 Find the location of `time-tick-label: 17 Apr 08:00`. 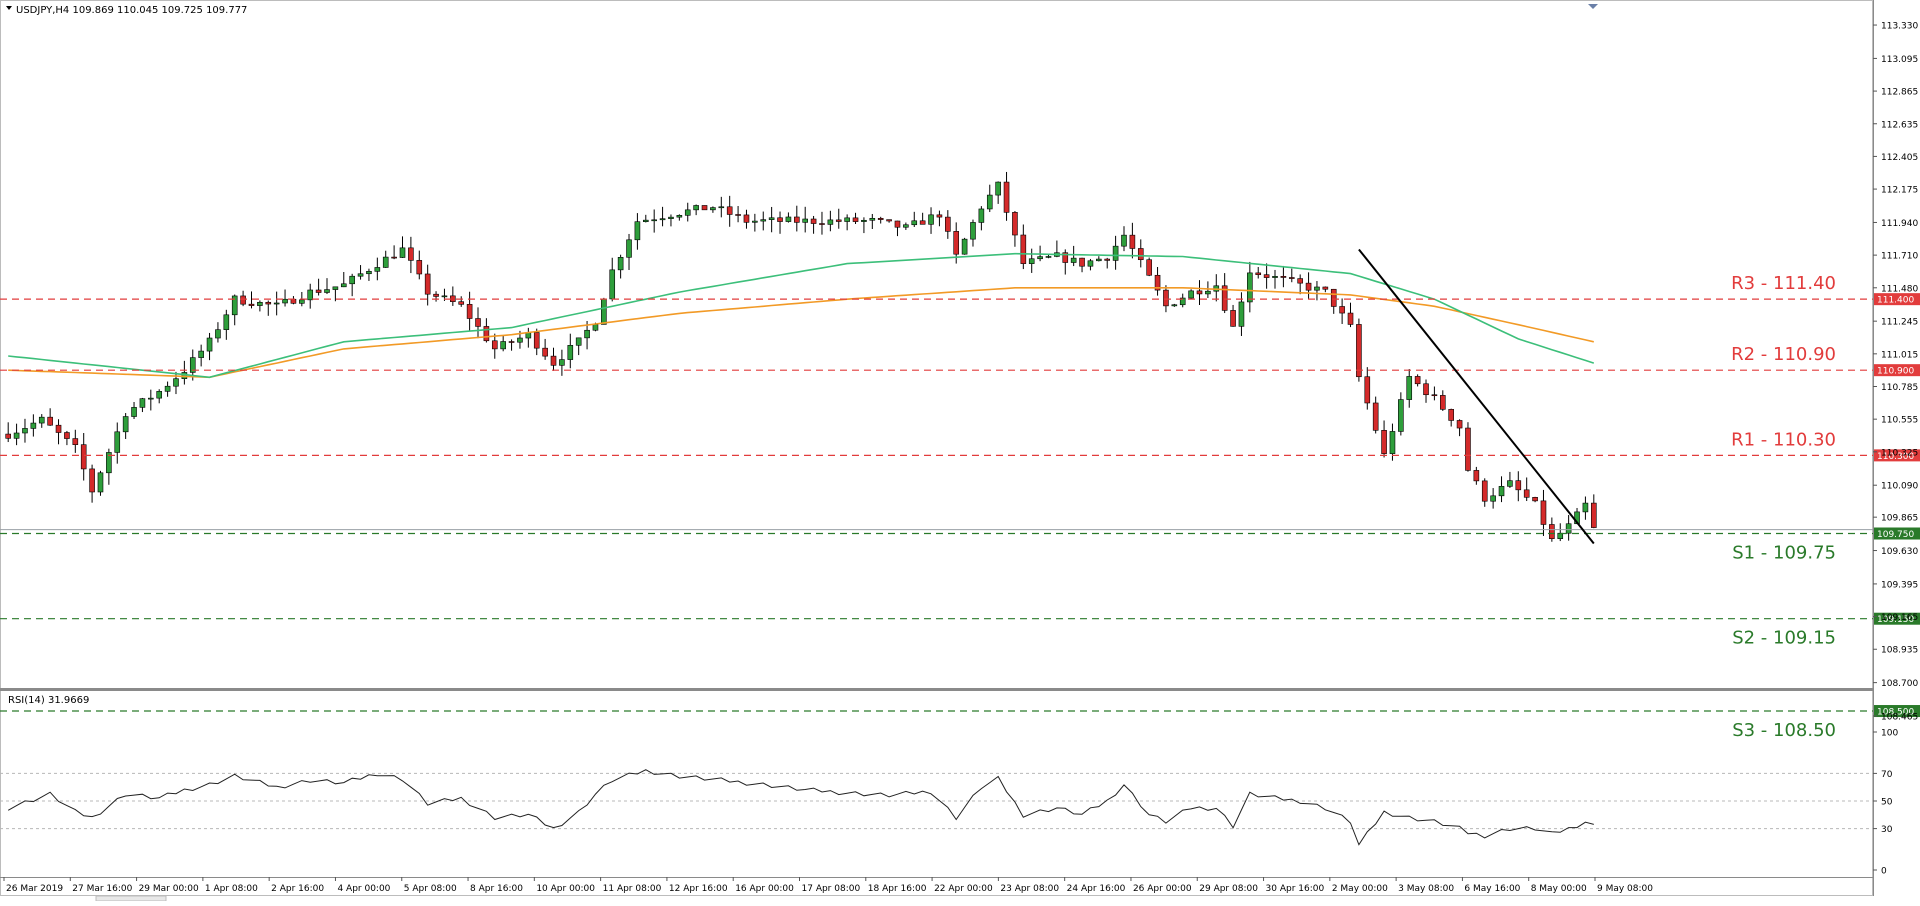

time-tick-label: 17 Apr 08:00 is located at coordinates (831, 889).